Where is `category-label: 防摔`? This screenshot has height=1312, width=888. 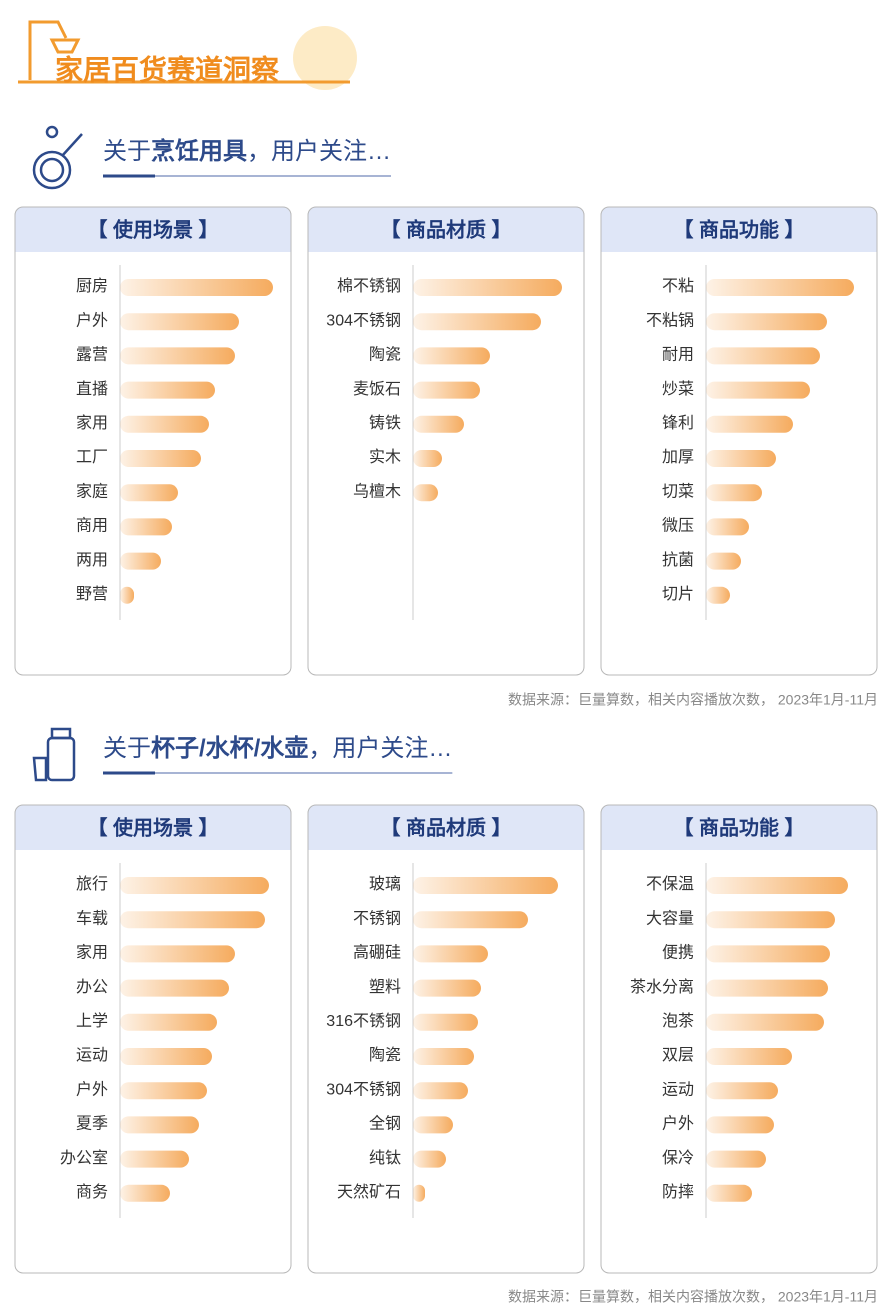
category-label: 防摔 is located at coordinates (678, 1192).